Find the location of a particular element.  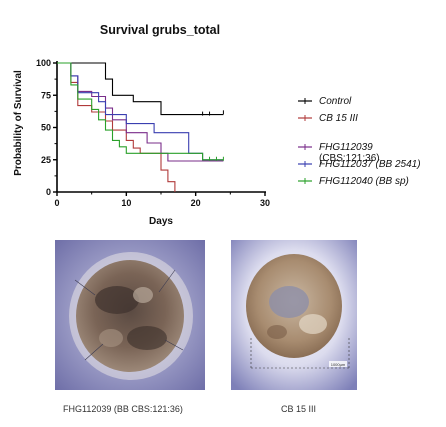

left-sample-photo is located at coordinates (130, 315).